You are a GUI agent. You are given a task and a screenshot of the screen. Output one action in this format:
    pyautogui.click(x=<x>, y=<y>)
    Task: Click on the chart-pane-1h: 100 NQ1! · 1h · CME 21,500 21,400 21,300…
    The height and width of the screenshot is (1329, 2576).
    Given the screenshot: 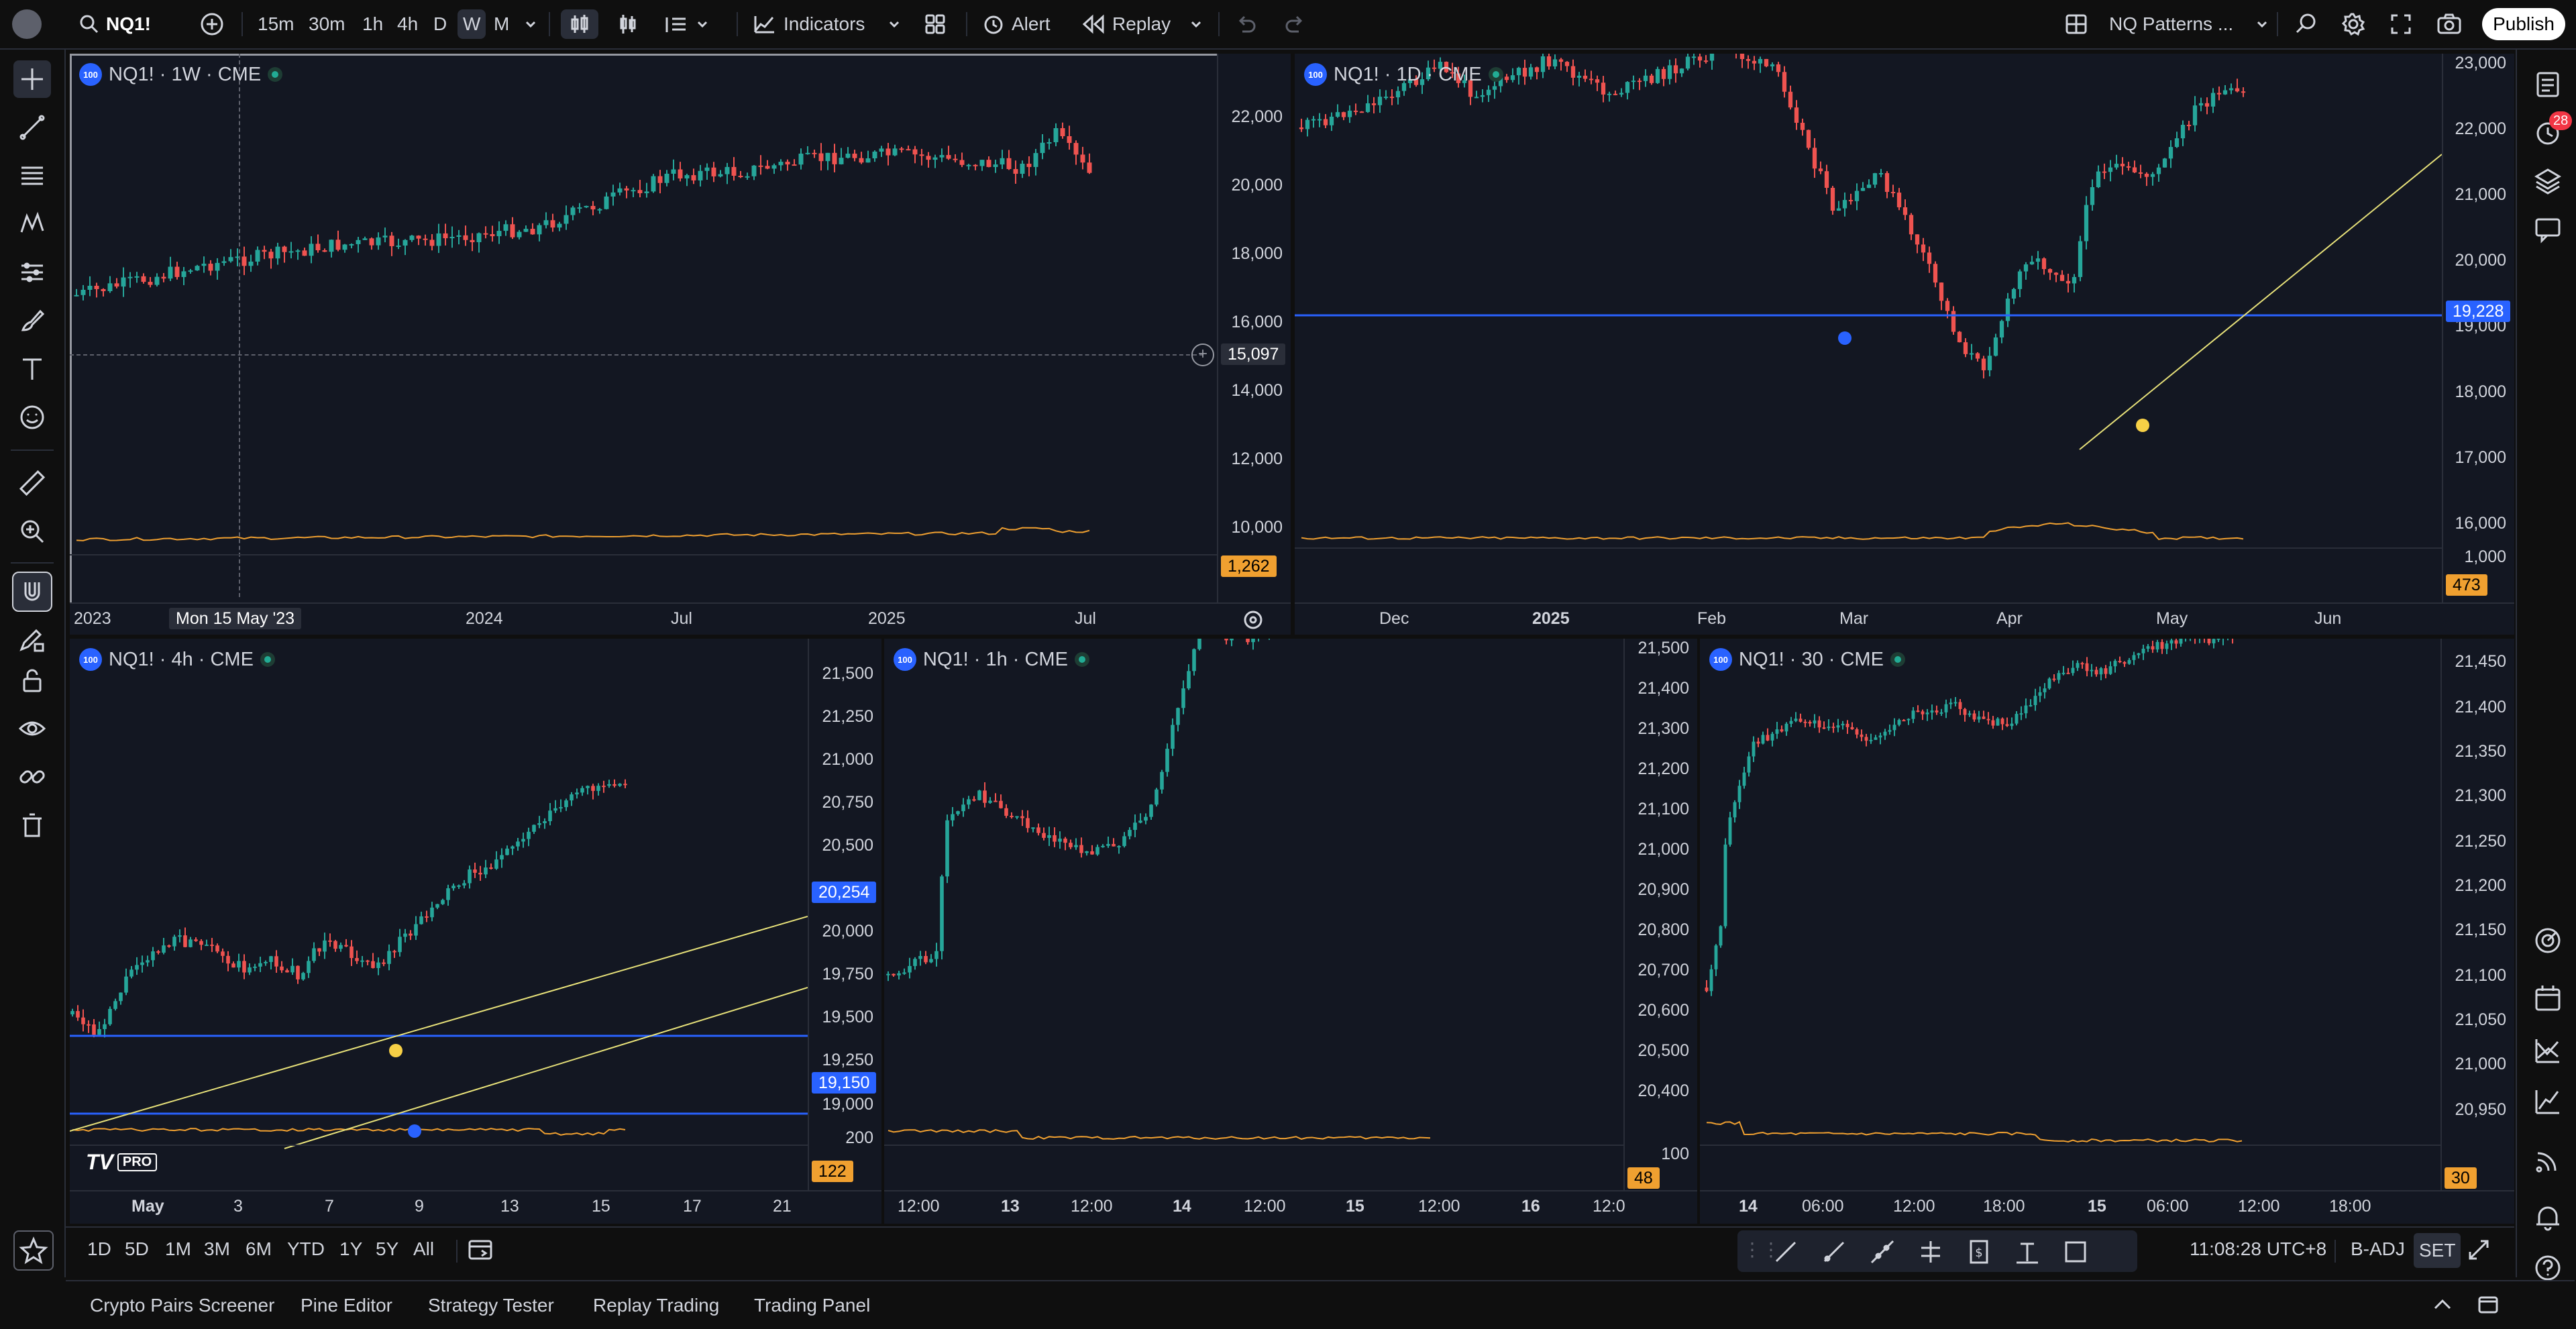 What is the action you would take?
    pyautogui.click(x=1290, y=931)
    